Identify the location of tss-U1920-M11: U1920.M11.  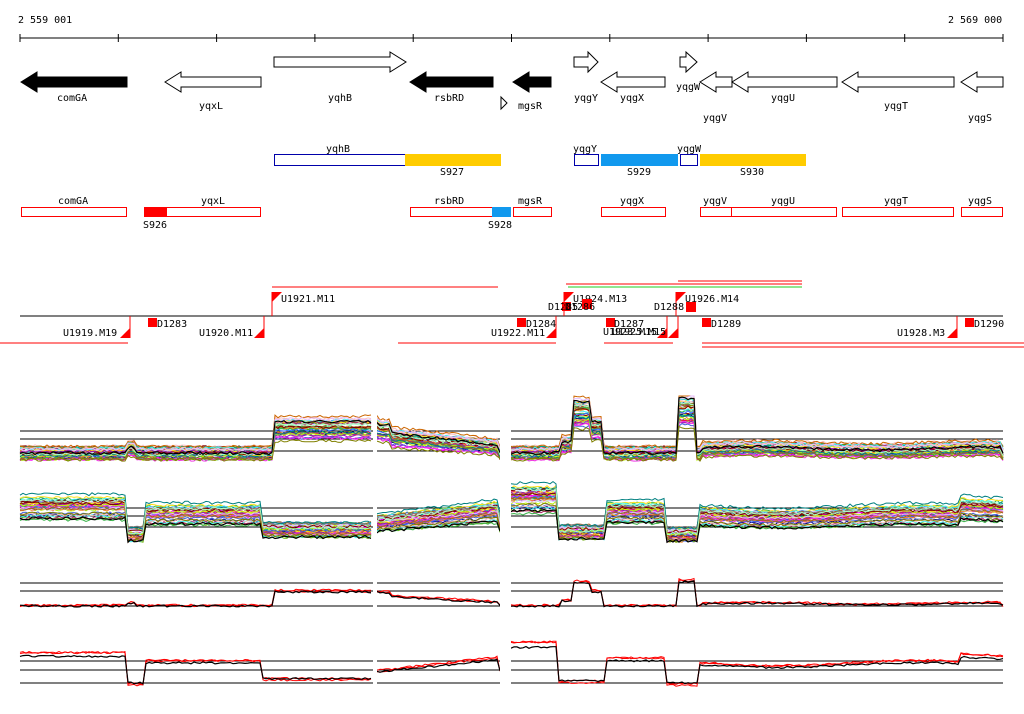
(232, 327).